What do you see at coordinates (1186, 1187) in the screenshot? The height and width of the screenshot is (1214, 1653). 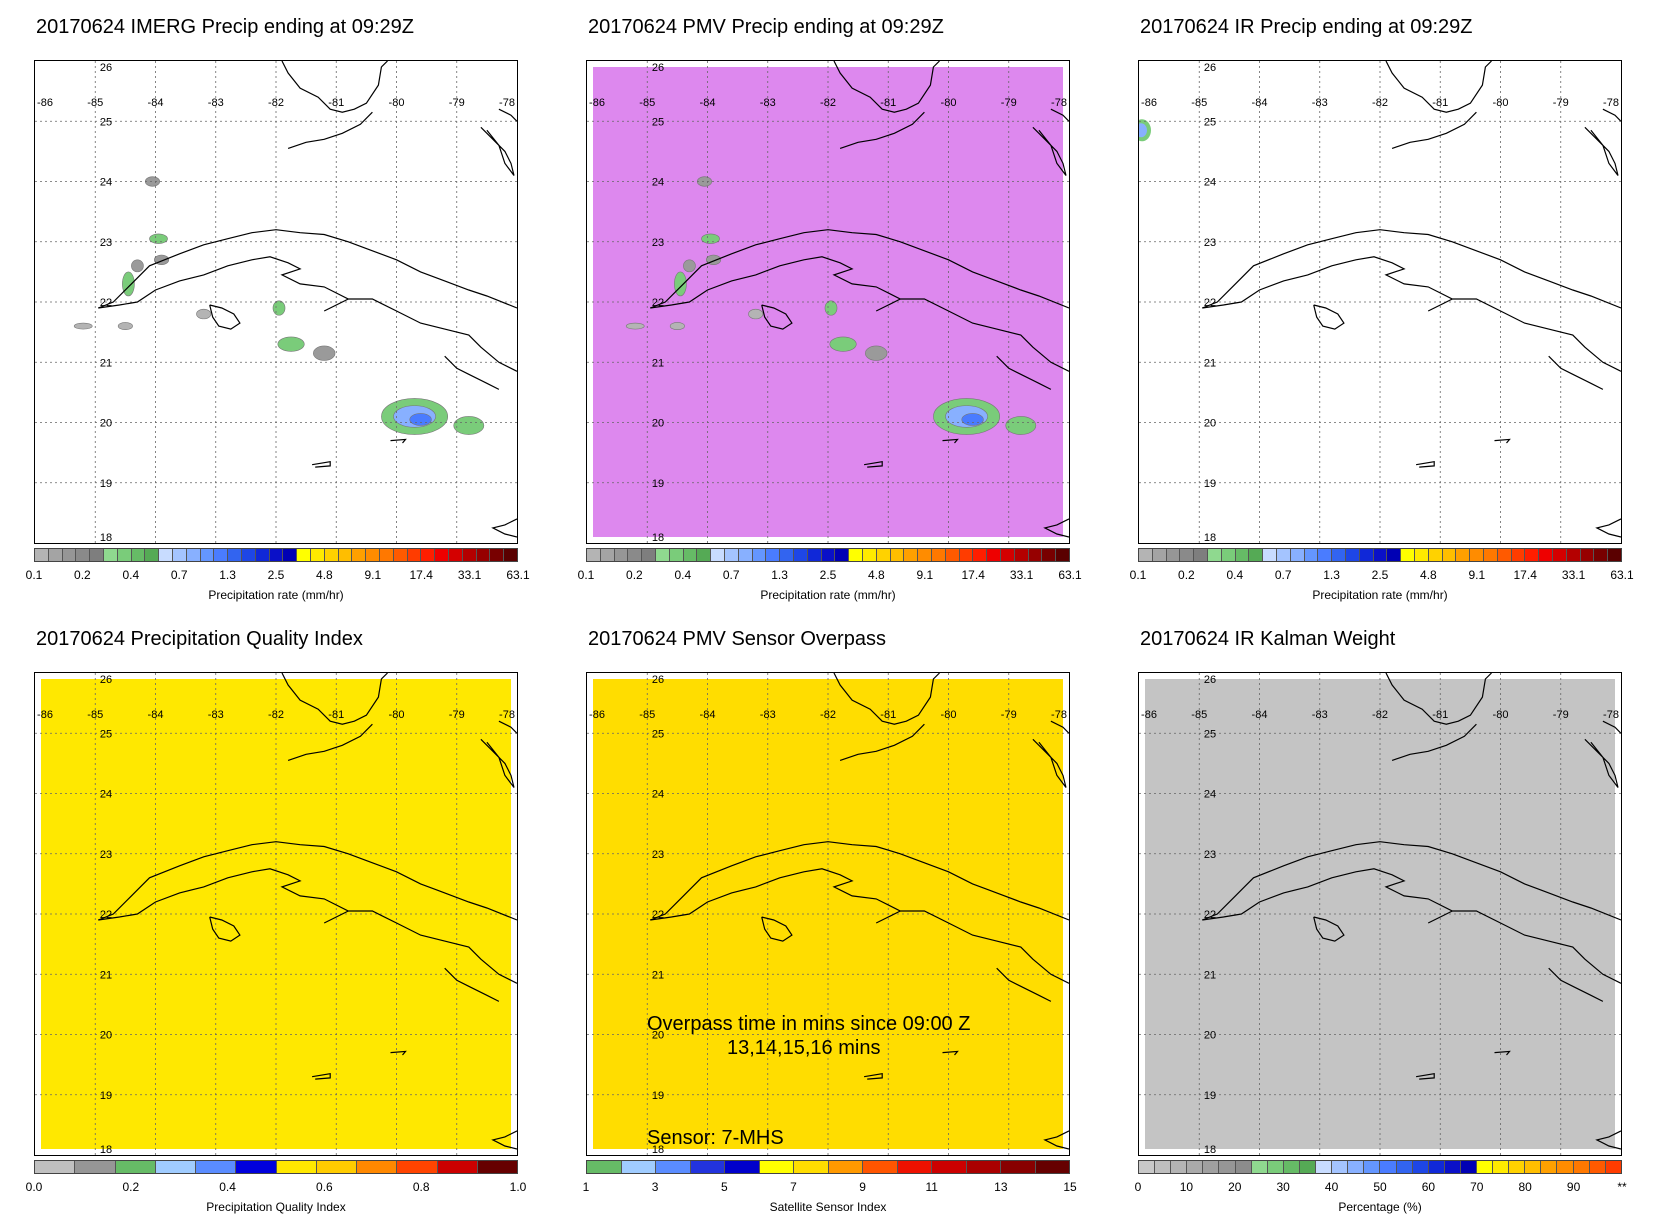 I see `colorbar-tick-label: 10` at bounding box center [1186, 1187].